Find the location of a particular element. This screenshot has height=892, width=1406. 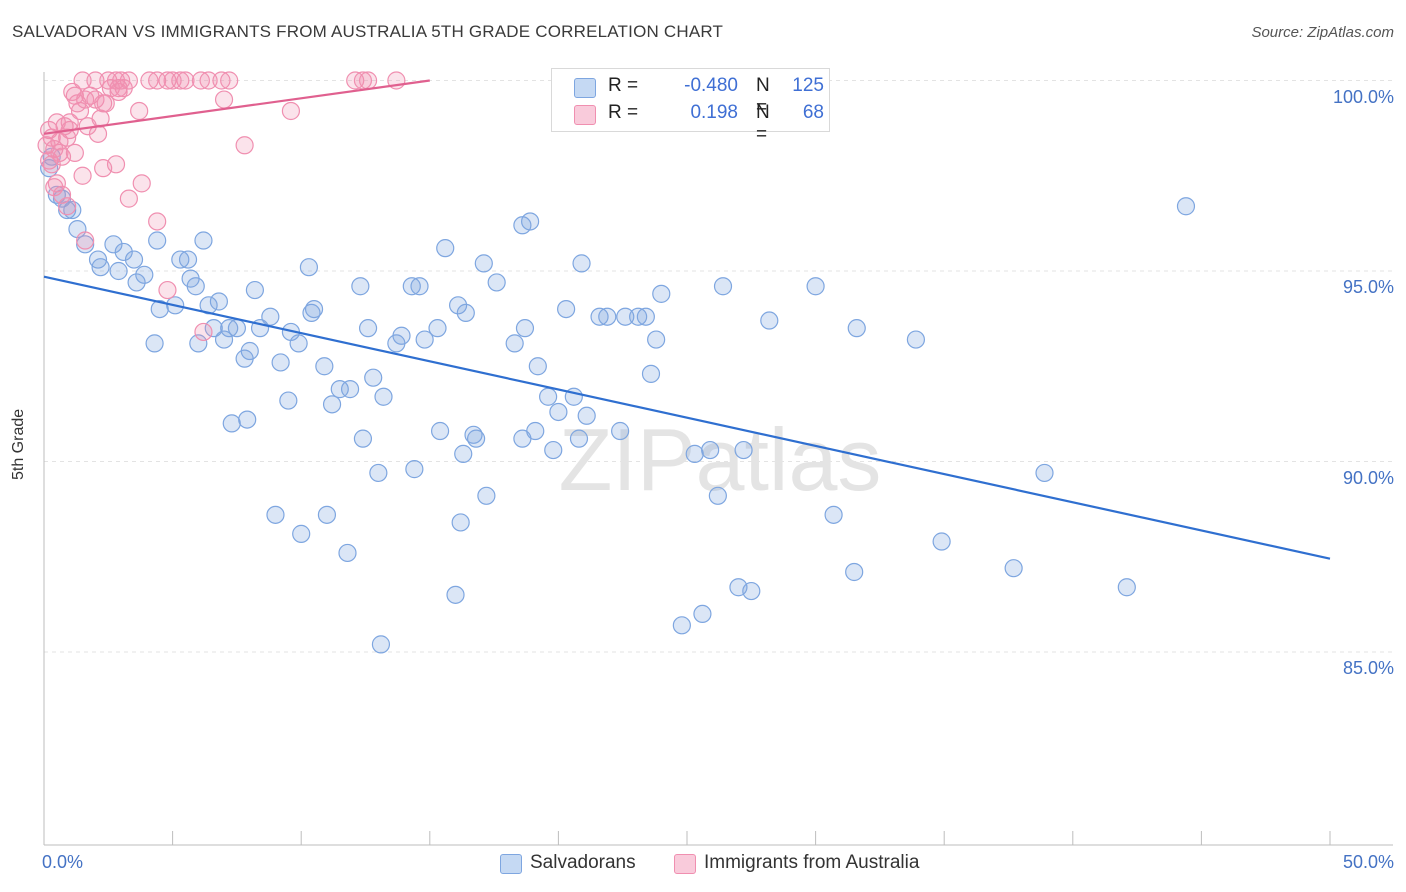

bottom-legend-swatch-pink is located at coordinates (685, 864).